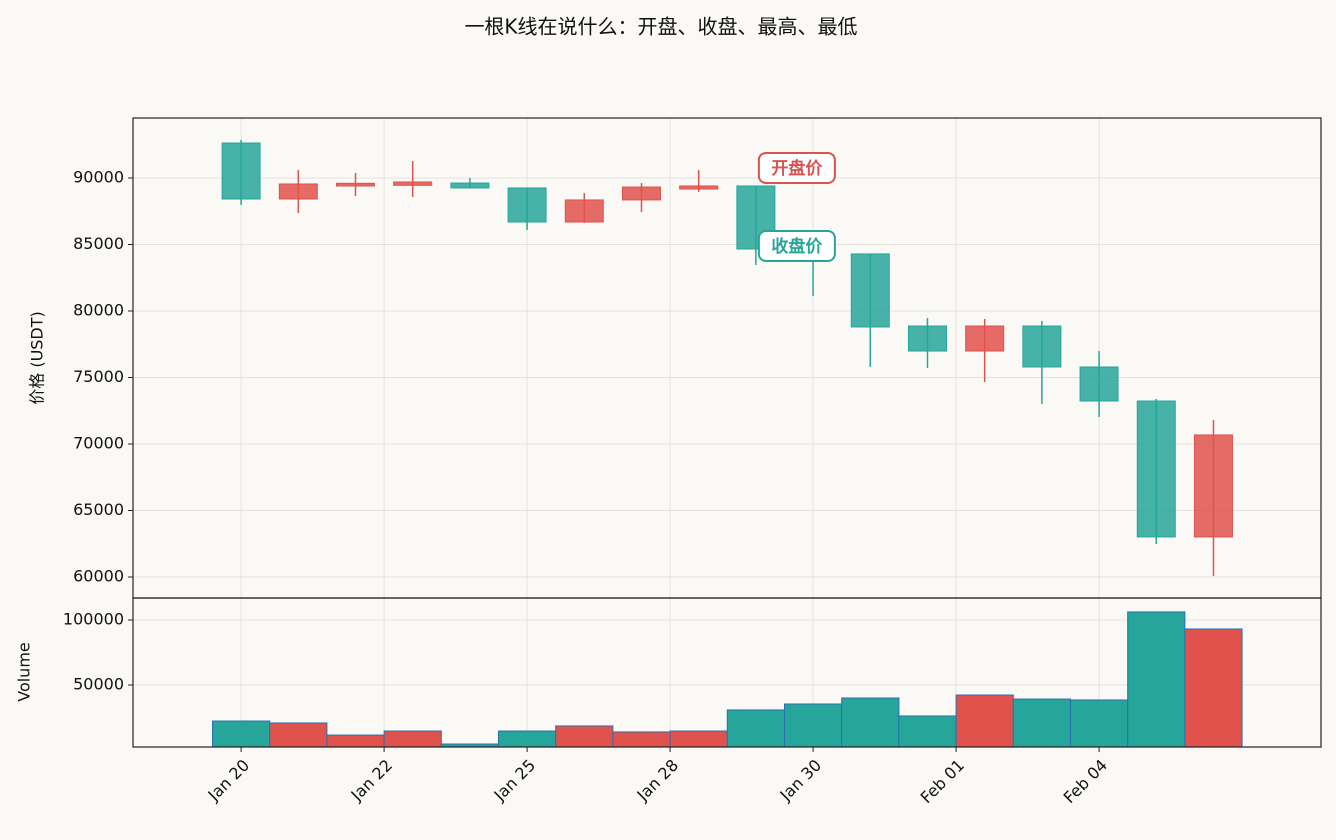  I want to click on annotation-text: 开盘价, so click(797, 168).